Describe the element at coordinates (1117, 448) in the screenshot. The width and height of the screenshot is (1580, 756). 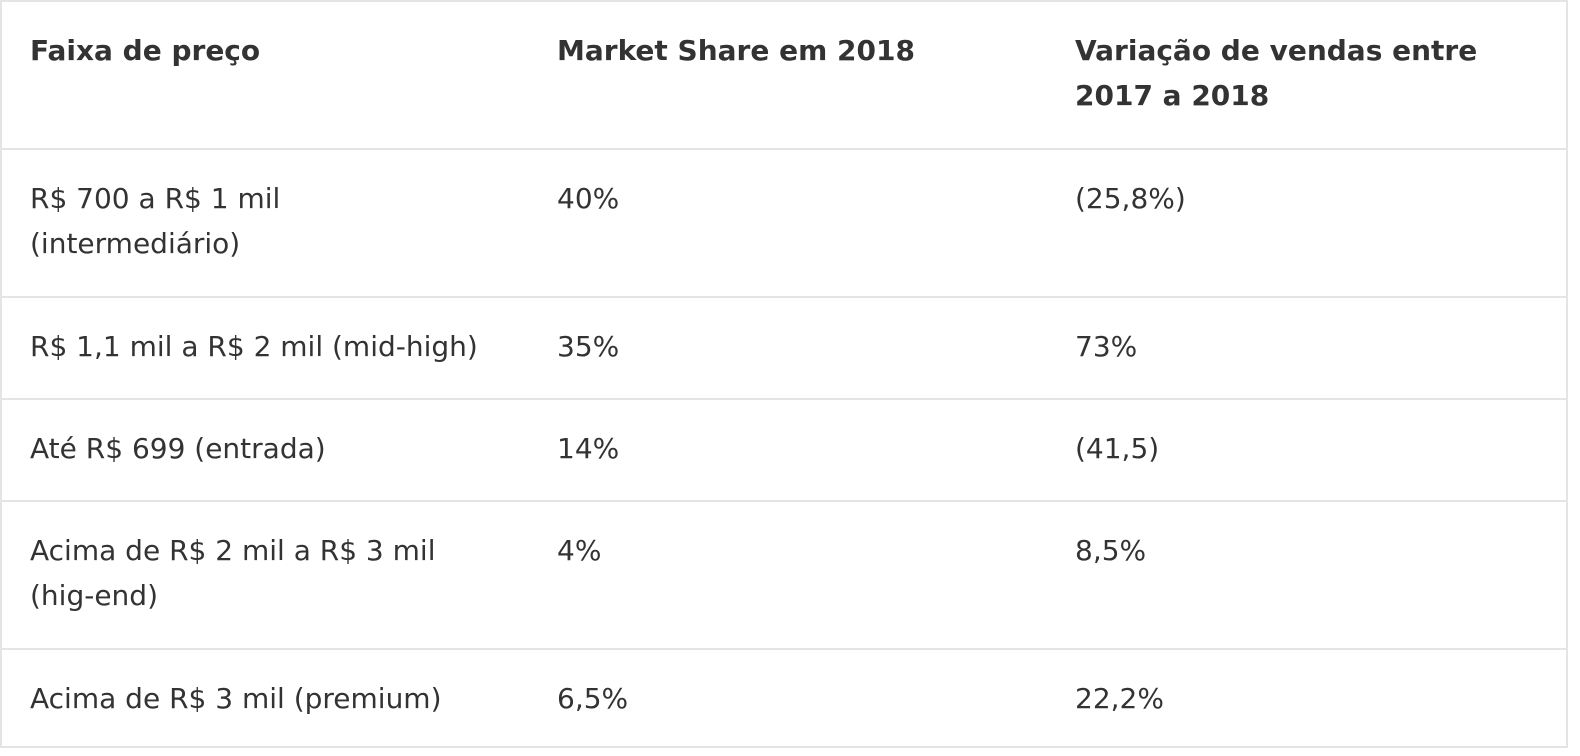
I see `cell-sales-variation: (41,5)` at that location.